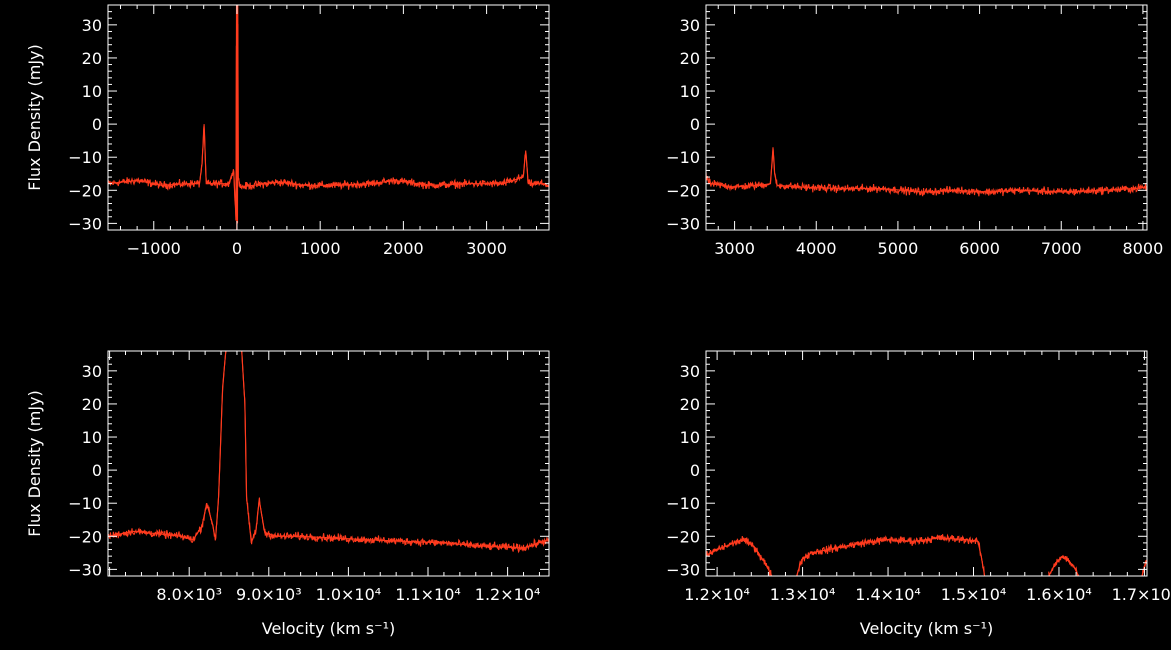  I want to click on x-tick-label: 1.3×10⁴, so click(803, 594).